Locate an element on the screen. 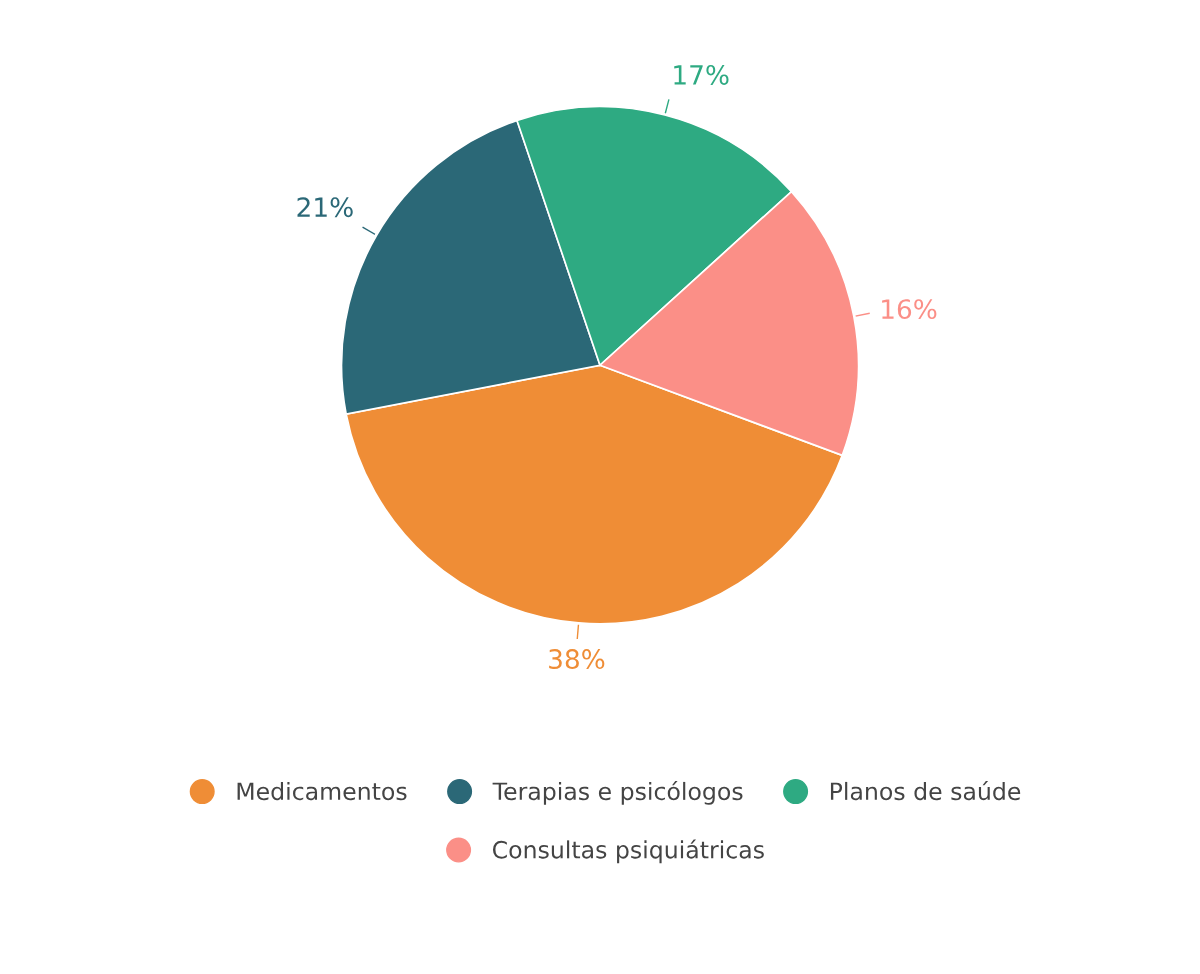  legend-label: Consultas psiquiátricas is located at coordinates (628, 851).